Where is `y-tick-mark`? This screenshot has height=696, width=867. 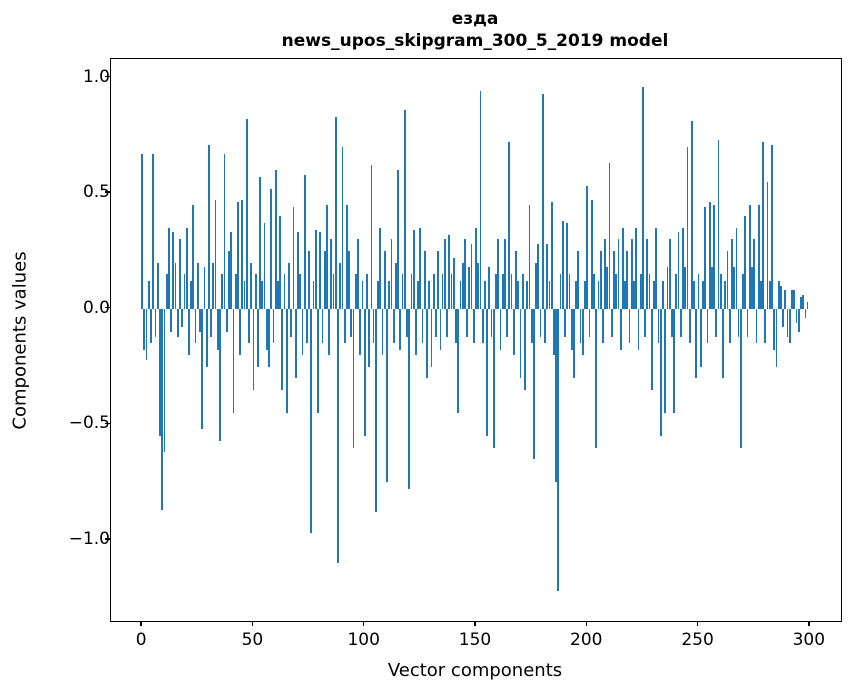 y-tick-mark is located at coordinates (107, 423).